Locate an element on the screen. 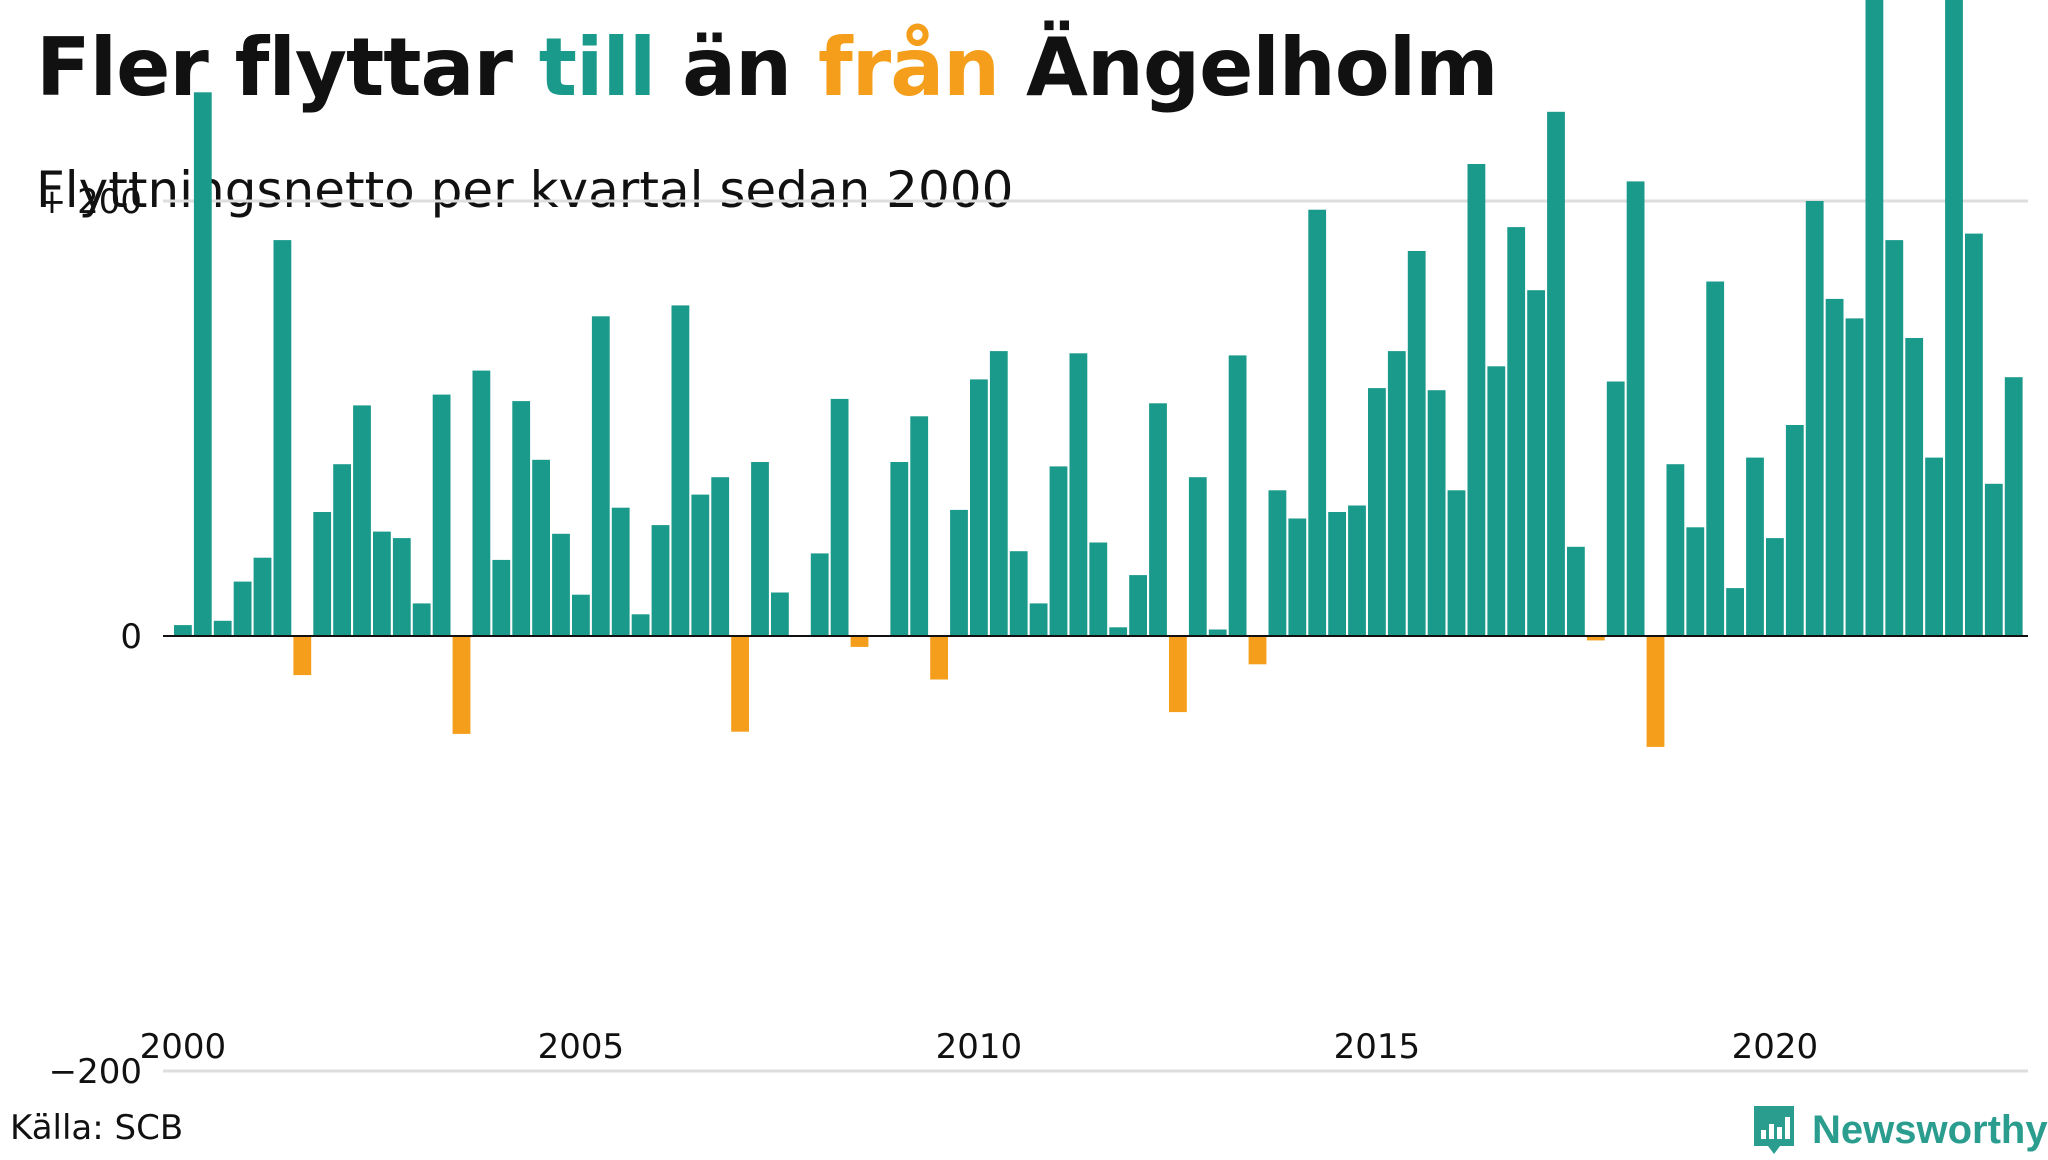  x-tick-label: 2005 is located at coordinates (581, 1047).